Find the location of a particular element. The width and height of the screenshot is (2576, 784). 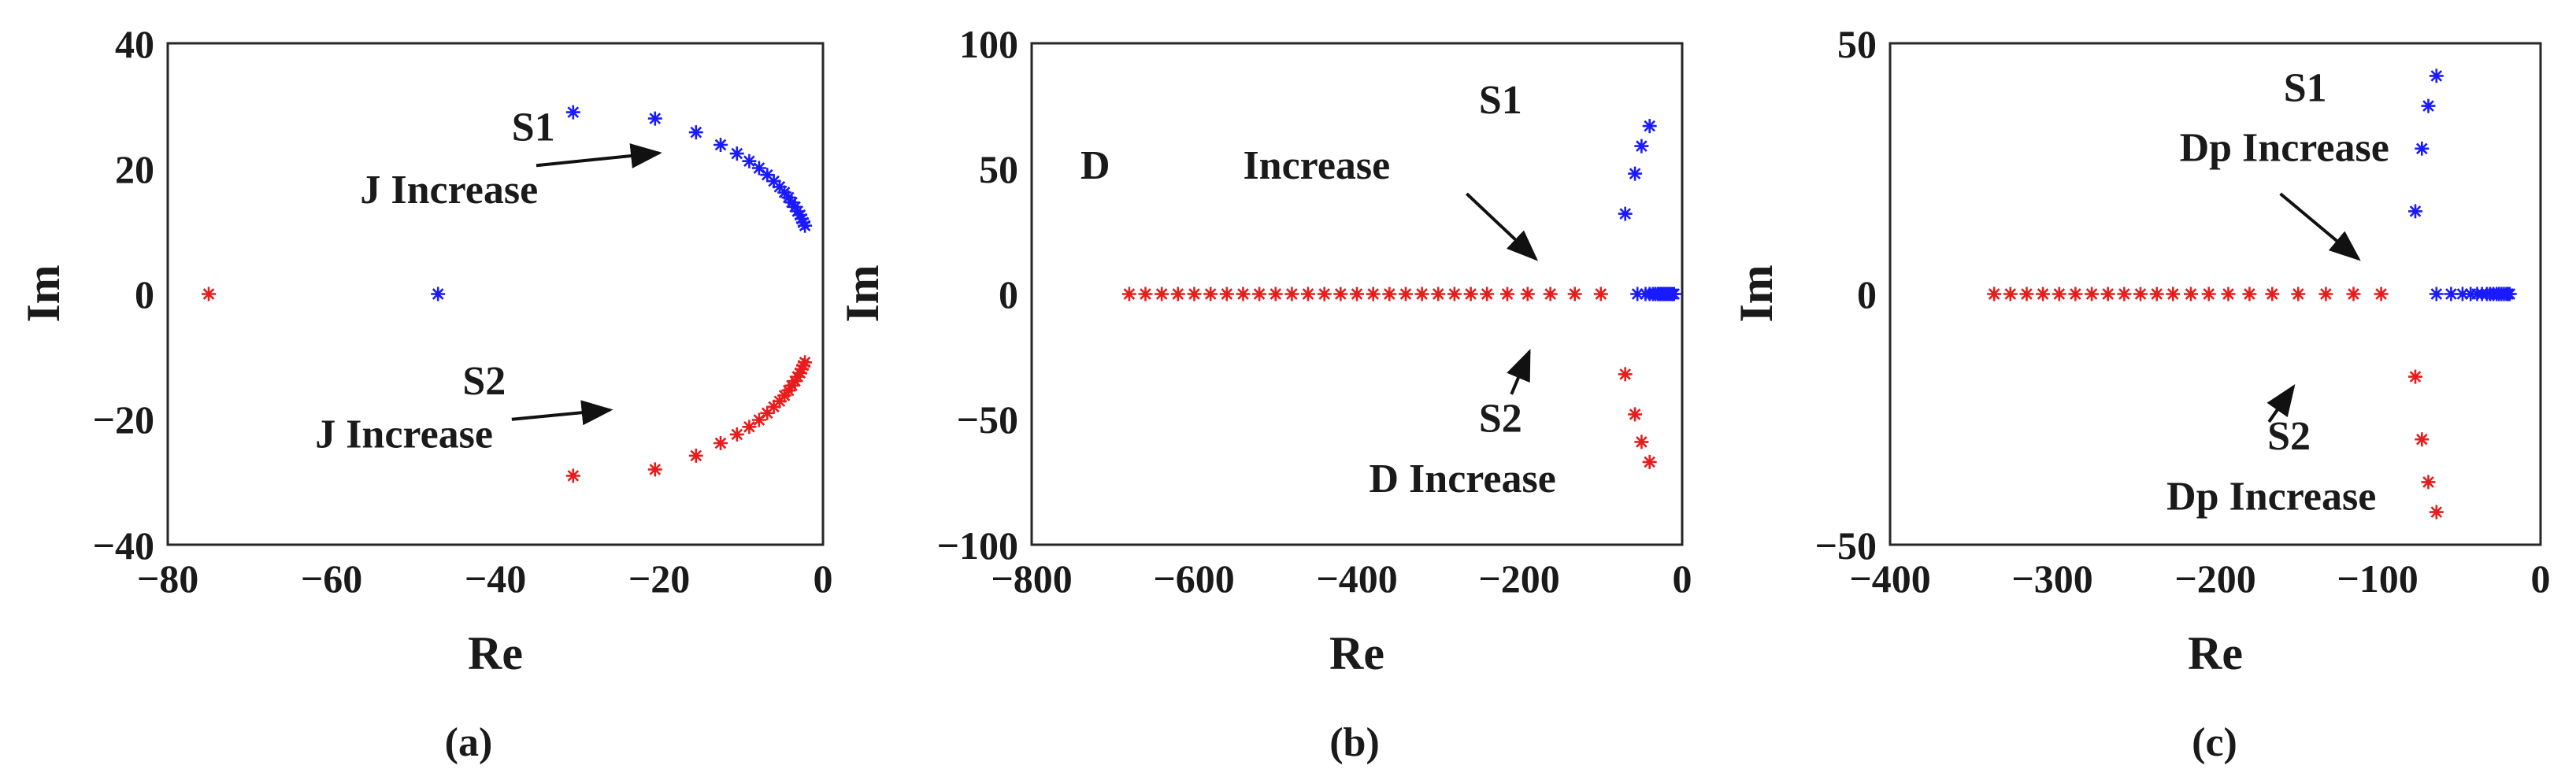

subtitle-c: (c) is located at coordinates (2214, 742).